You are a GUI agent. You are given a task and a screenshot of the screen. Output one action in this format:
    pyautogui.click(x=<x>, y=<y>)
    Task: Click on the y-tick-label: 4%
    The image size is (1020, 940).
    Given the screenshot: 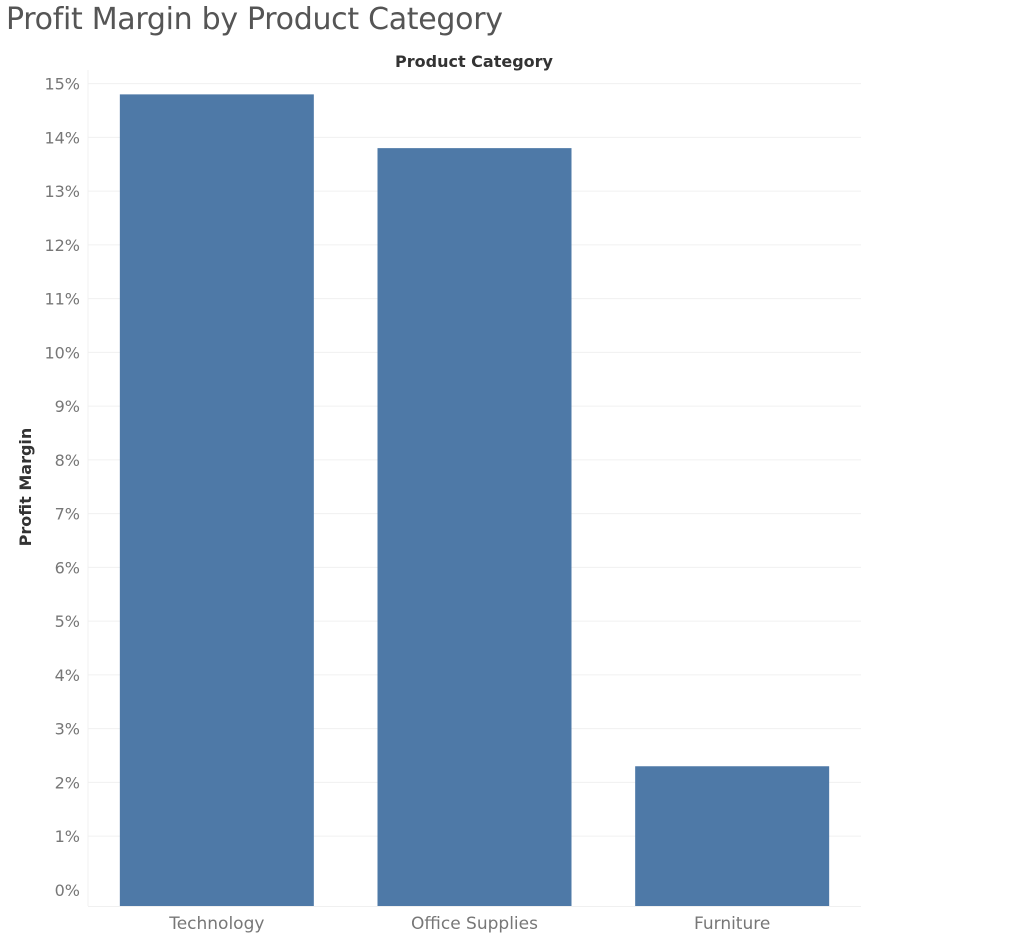 What is the action you would take?
    pyautogui.click(x=67, y=675)
    